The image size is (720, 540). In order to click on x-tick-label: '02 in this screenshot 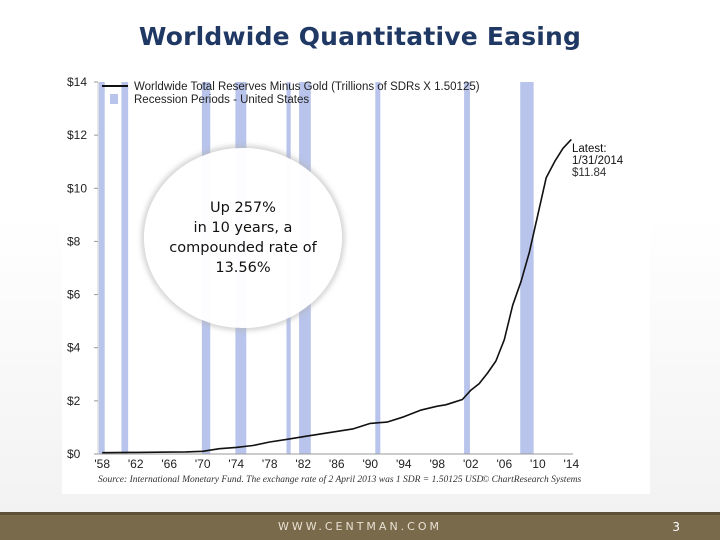, I will do `click(471, 464)`.